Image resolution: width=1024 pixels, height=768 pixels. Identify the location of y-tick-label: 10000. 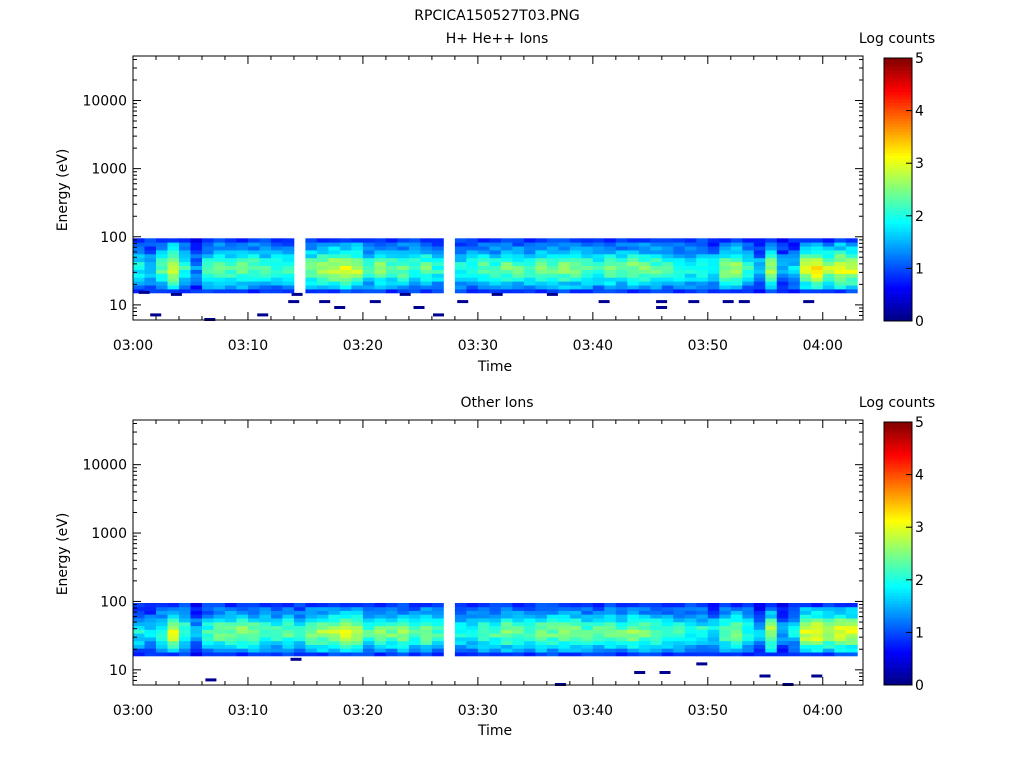
(104, 102).